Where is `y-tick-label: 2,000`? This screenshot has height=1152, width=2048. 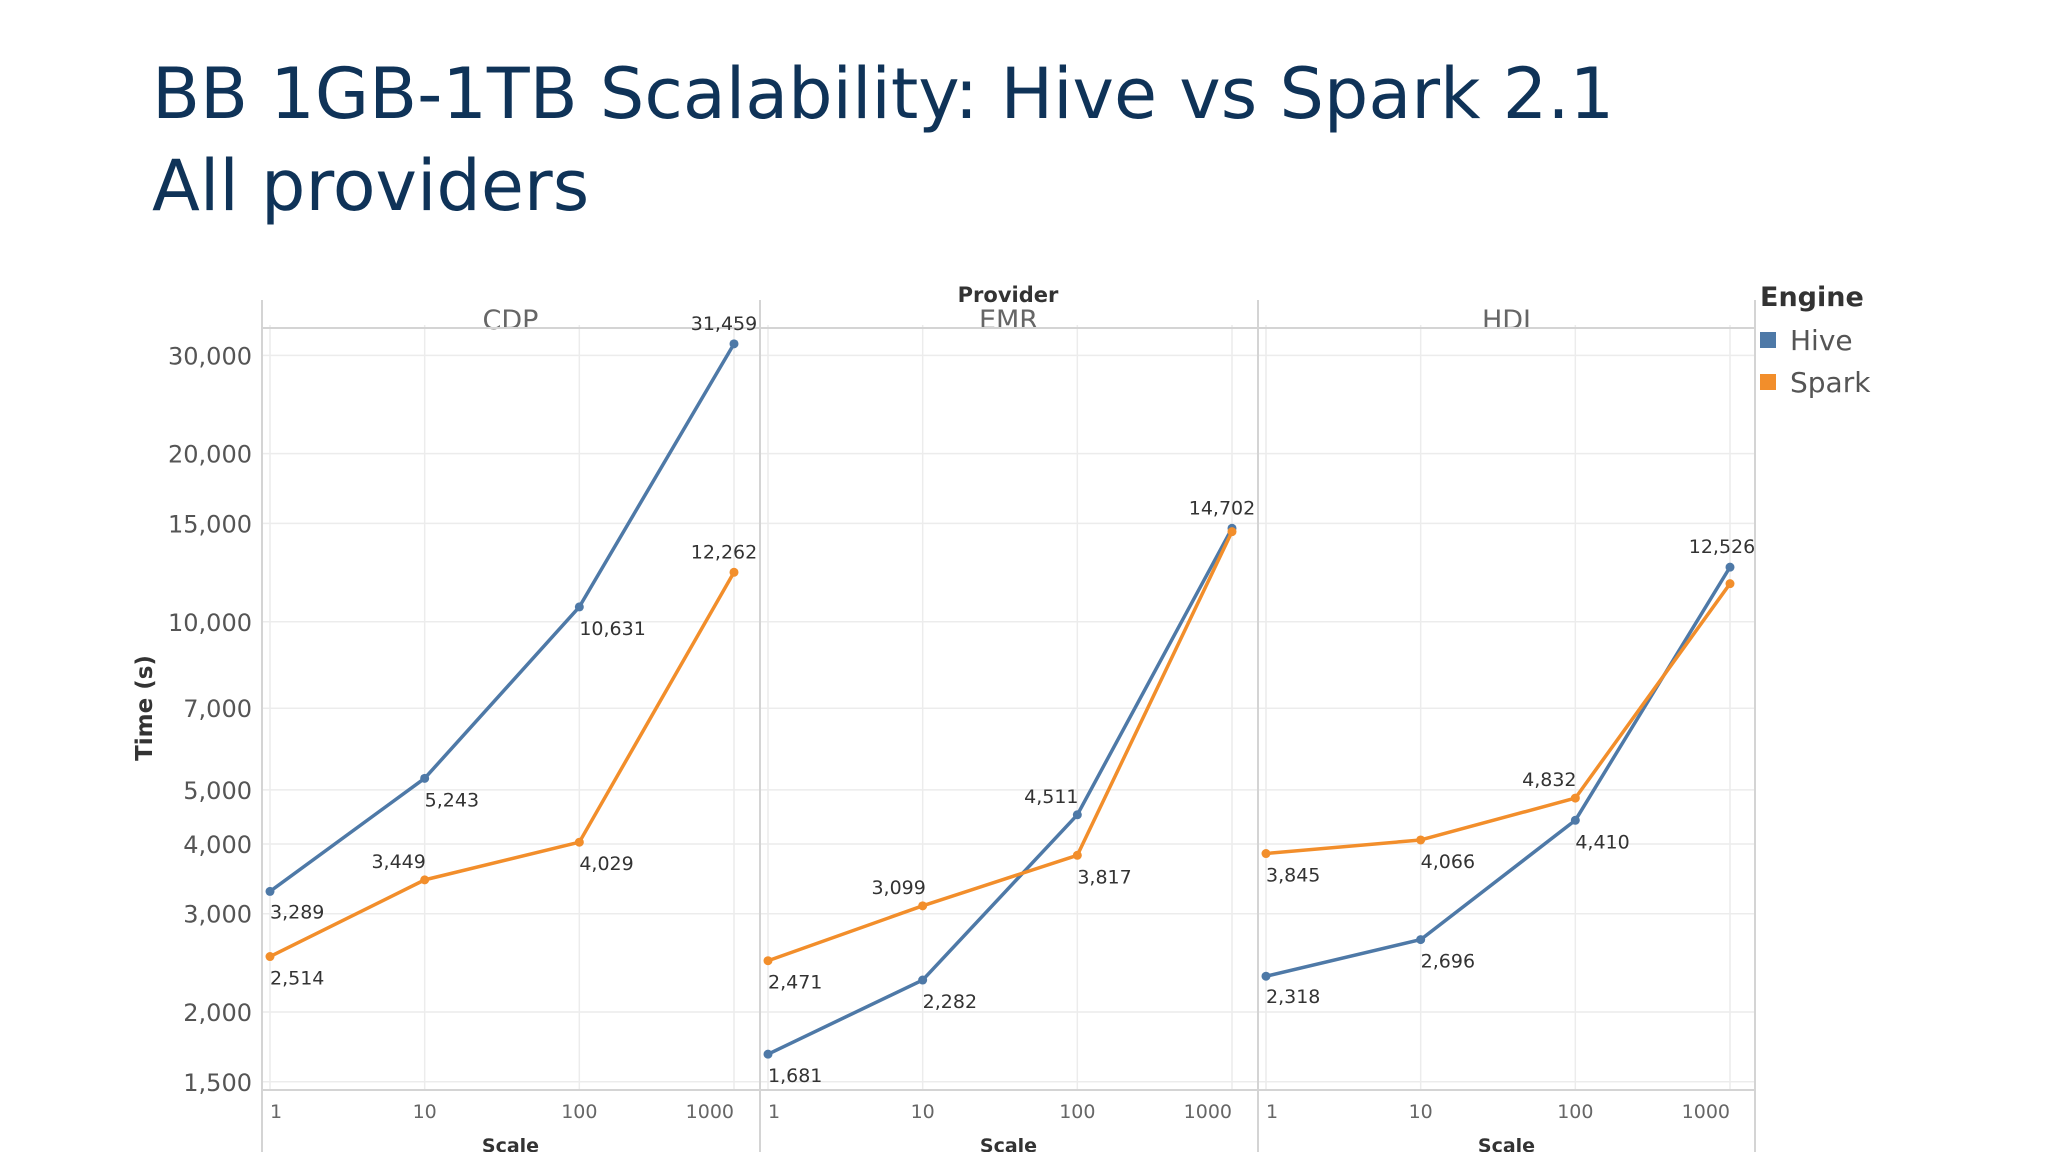 y-tick-label: 2,000 is located at coordinates (217, 1013).